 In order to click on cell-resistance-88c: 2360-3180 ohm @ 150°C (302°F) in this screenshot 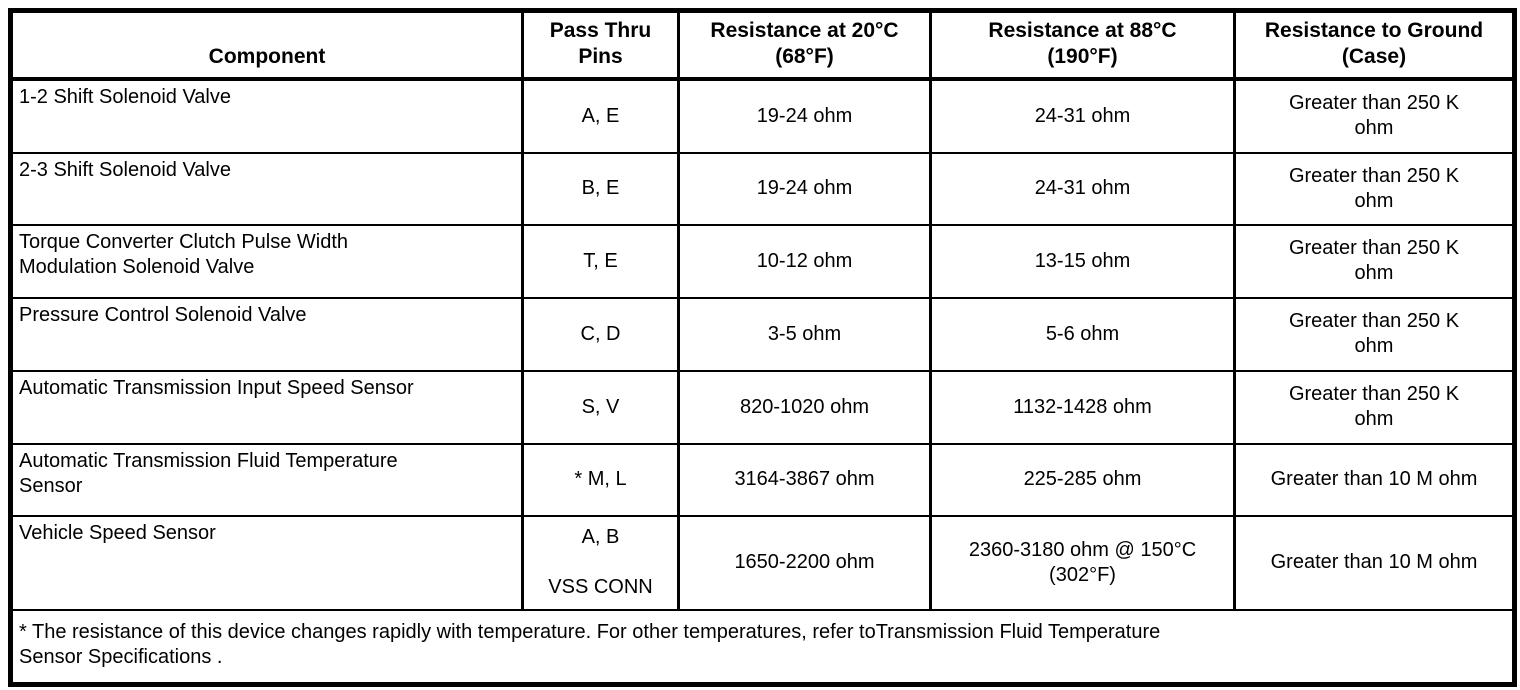, I will do `click(1082, 562)`.